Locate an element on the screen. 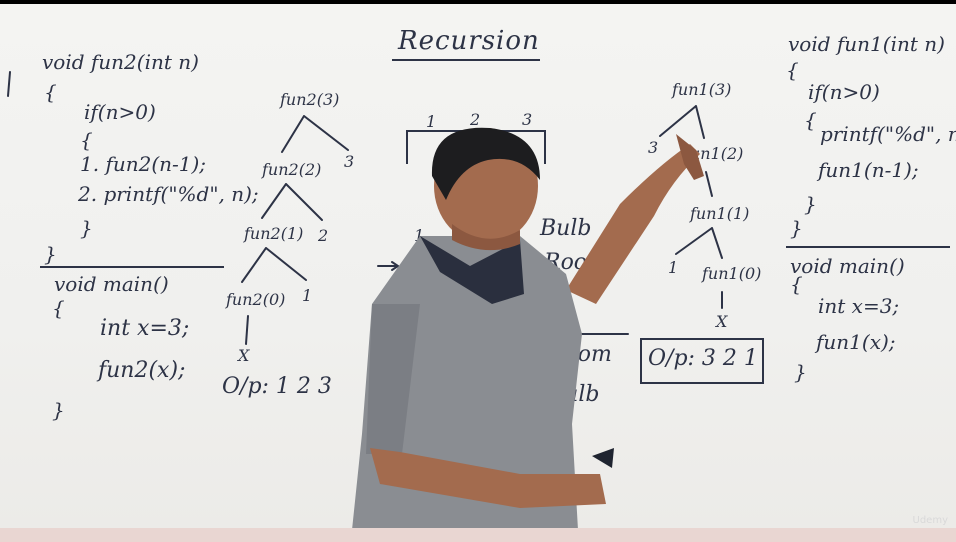 This screenshot has height=542, width=956. right-main-open: { is located at coordinates (796, 284).